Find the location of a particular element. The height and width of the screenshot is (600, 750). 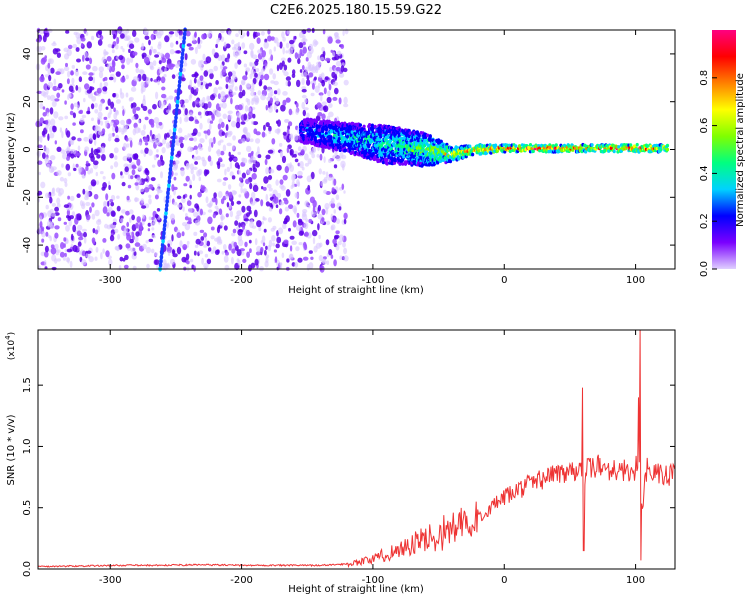

spectrogram-diagonal-track is located at coordinates (172, 149).